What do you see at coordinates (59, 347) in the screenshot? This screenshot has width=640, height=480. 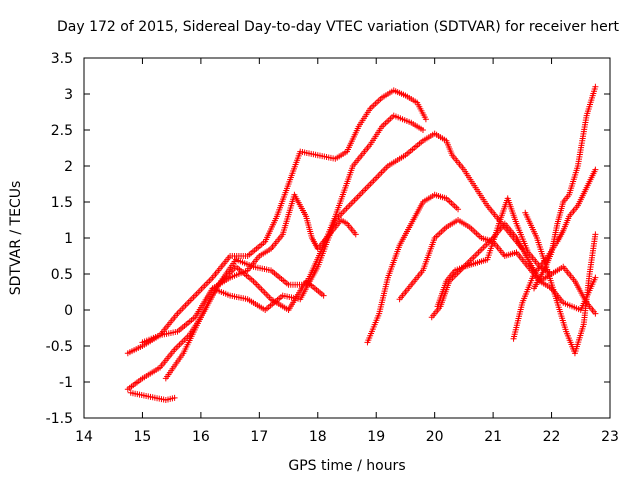 I see `y-tick-label: -0.5` at bounding box center [59, 347].